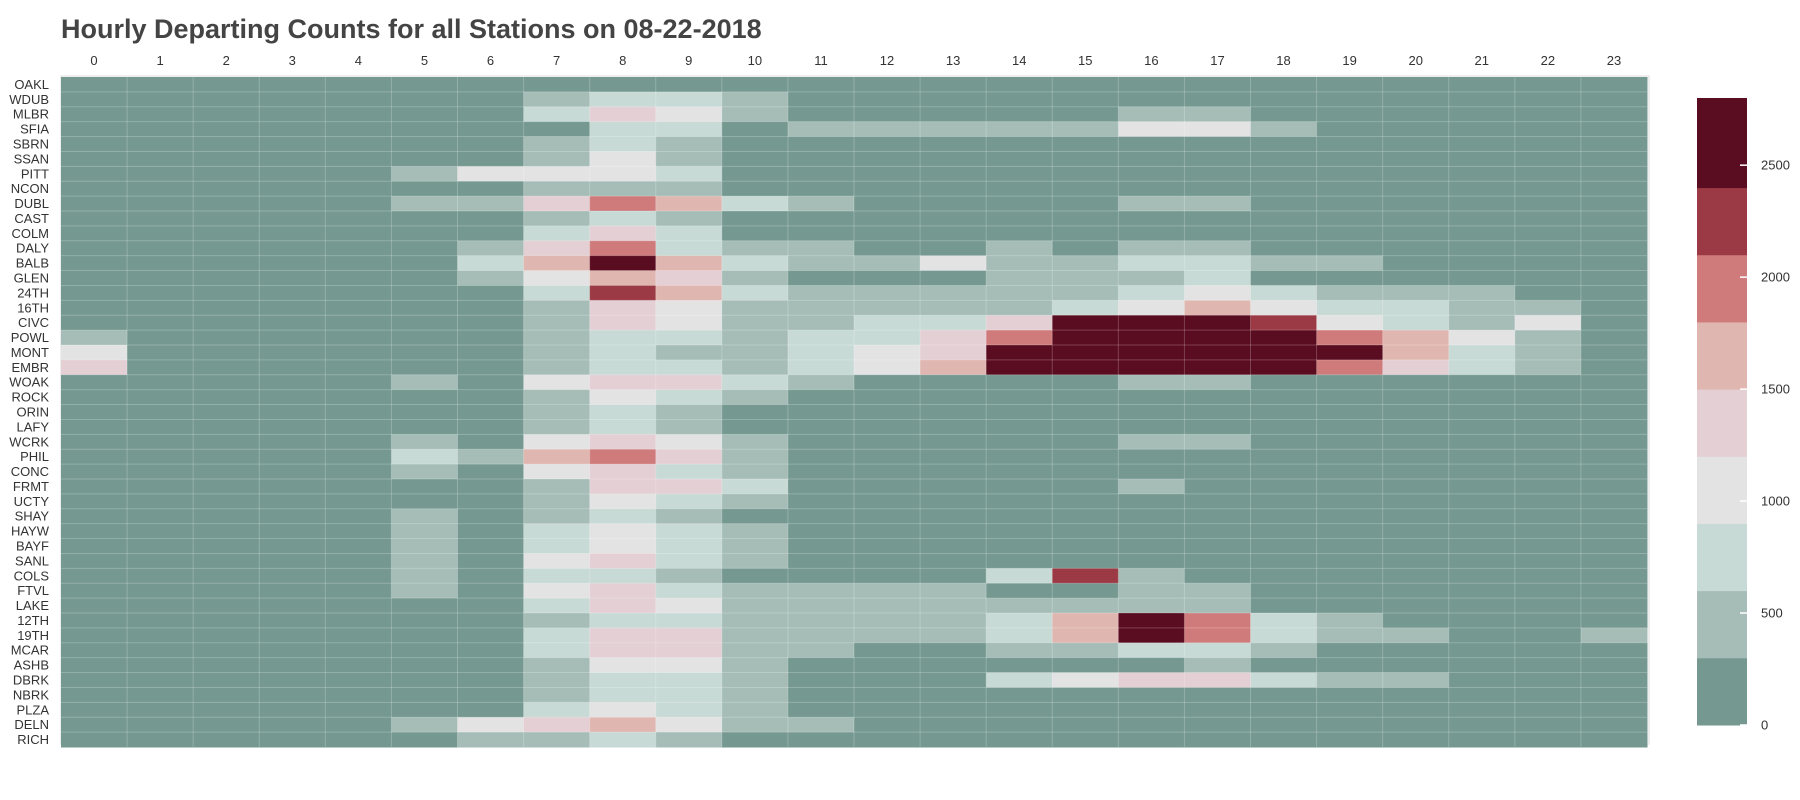 The height and width of the screenshot is (800, 1800). What do you see at coordinates (30, 650) in the screenshot?
I see `y-tick-label: MCAR` at bounding box center [30, 650].